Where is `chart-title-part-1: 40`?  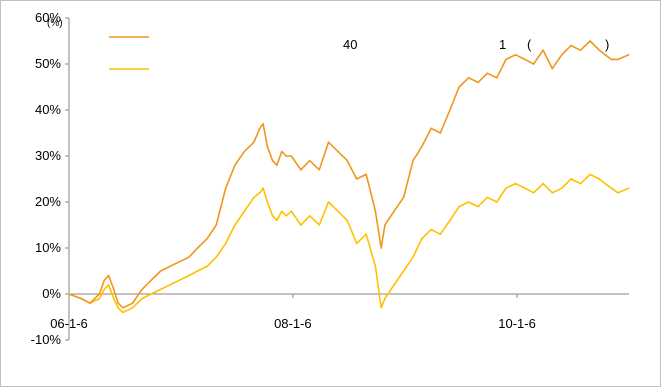
chart-title-part-1: 40 is located at coordinates (350, 44).